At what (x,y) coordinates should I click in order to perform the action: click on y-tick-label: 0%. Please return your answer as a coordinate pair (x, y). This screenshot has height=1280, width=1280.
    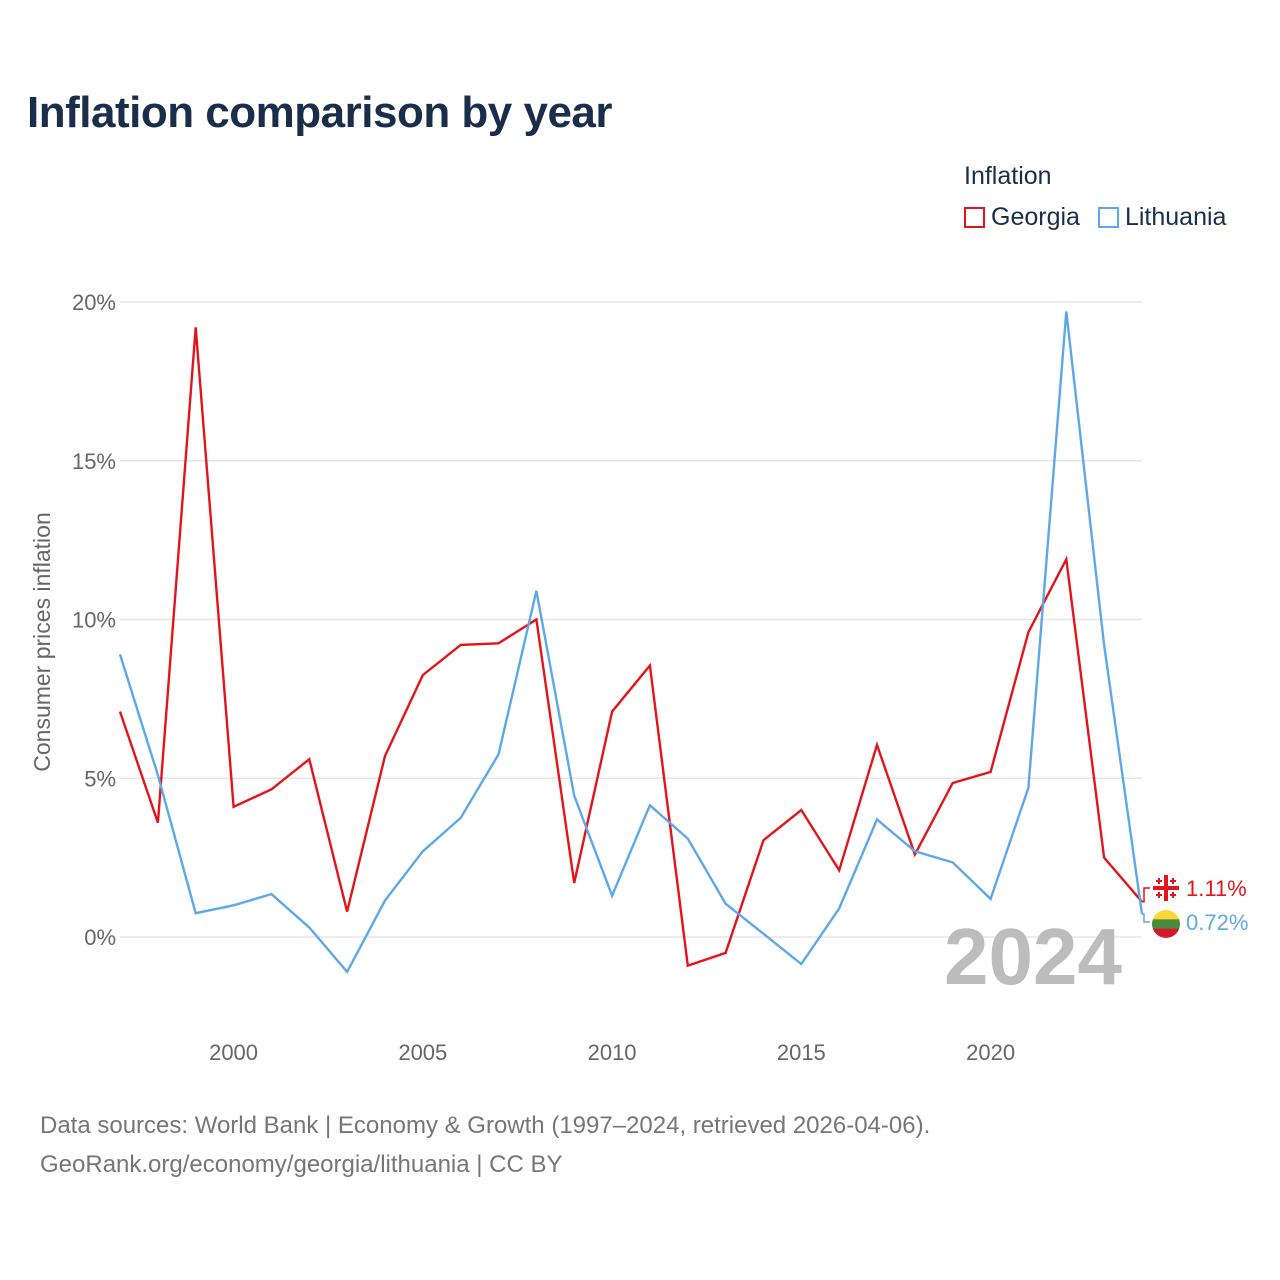
    Looking at the image, I should click on (100, 937).